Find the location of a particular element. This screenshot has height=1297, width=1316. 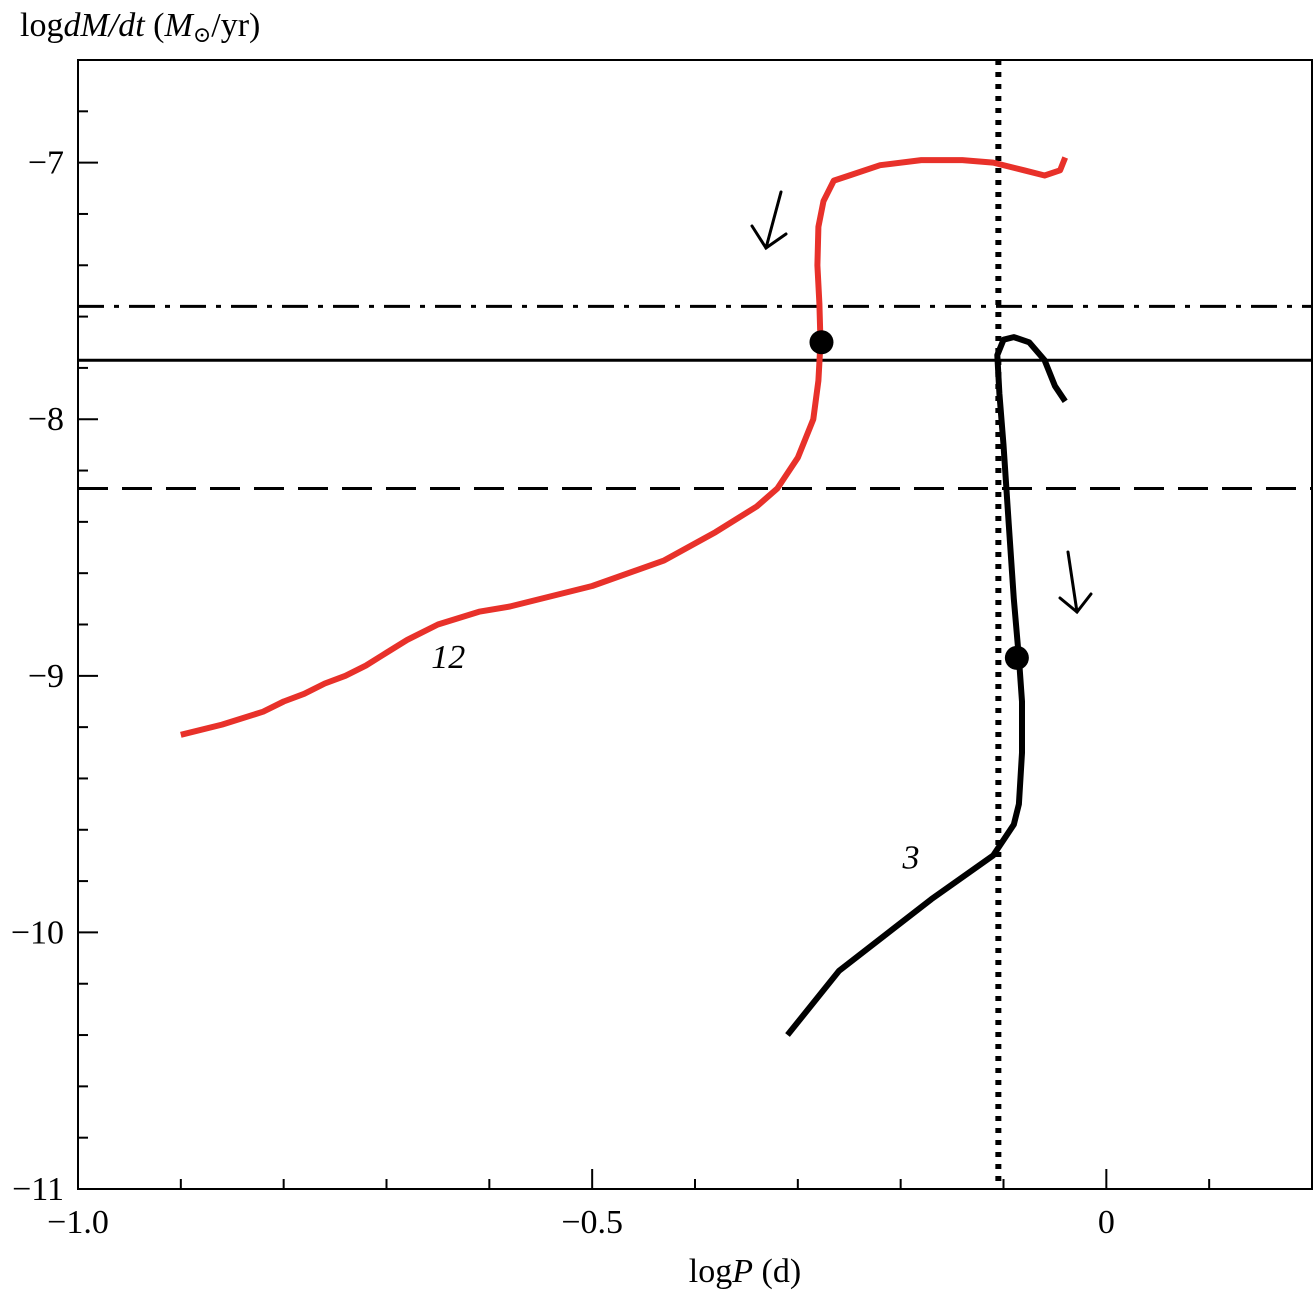

y-tick-label: −9 is located at coordinates (46, 676).